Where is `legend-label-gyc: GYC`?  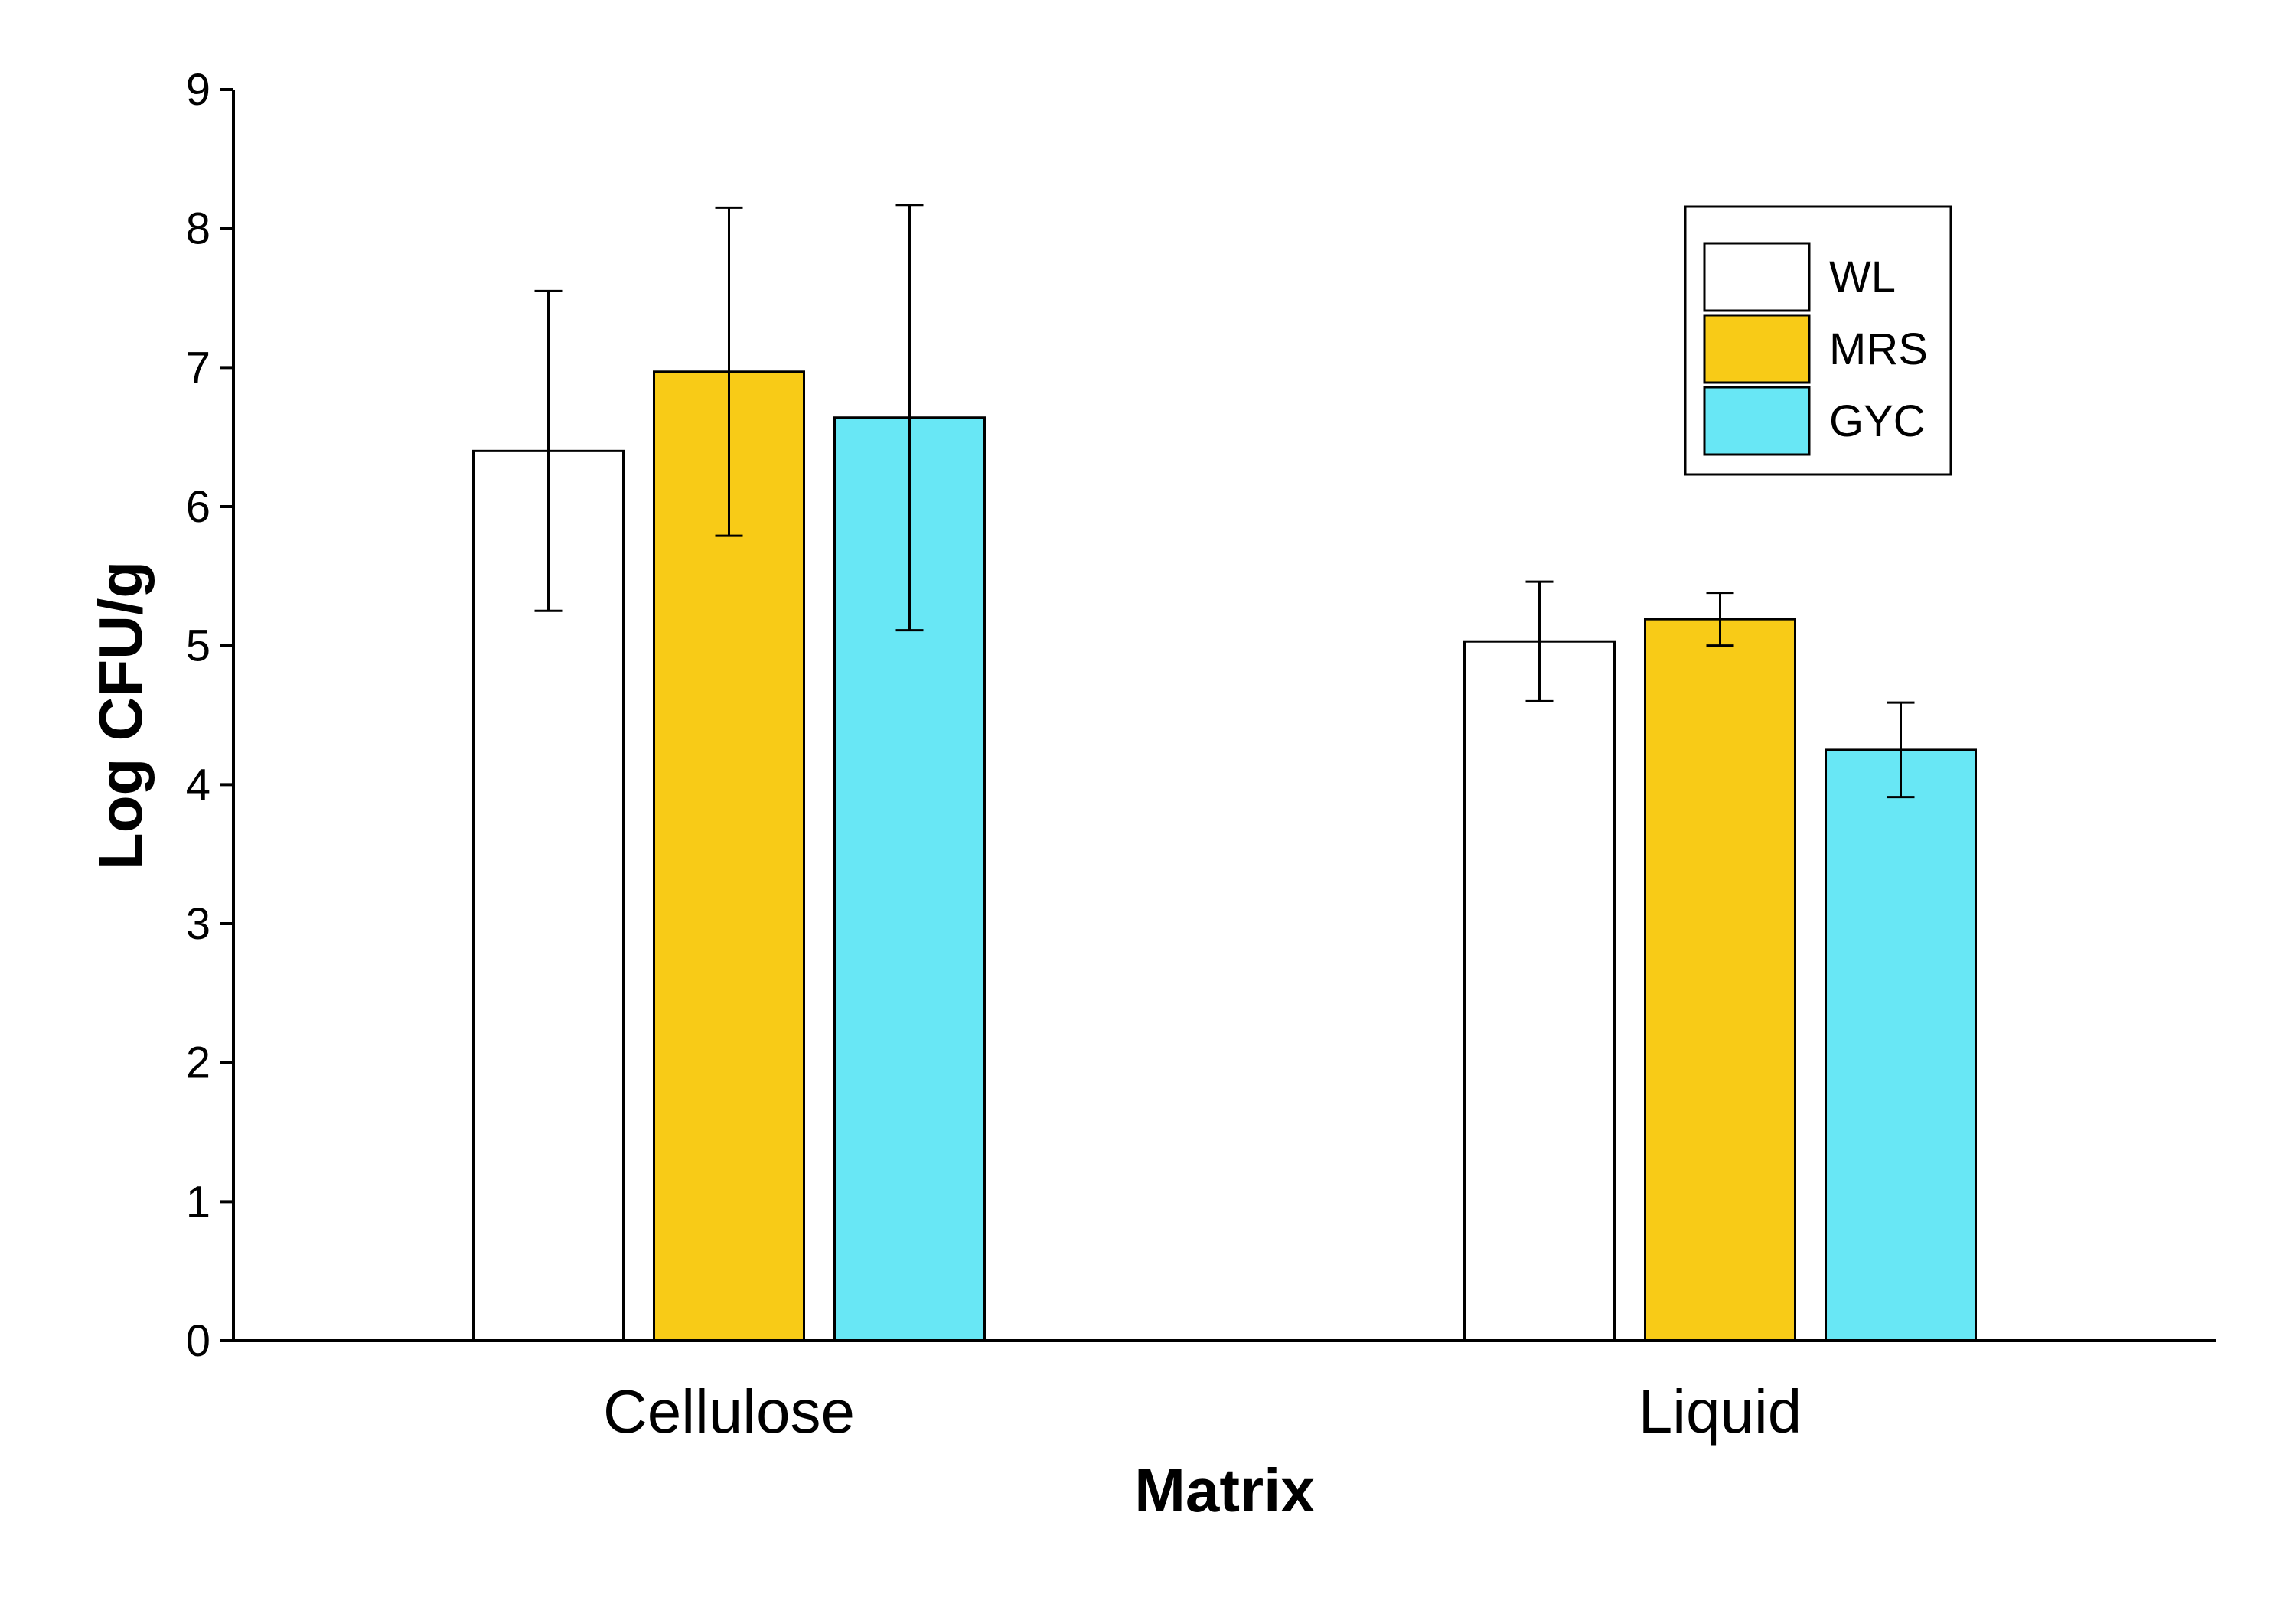 legend-label-gyc: GYC is located at coordinates (1877, 421).